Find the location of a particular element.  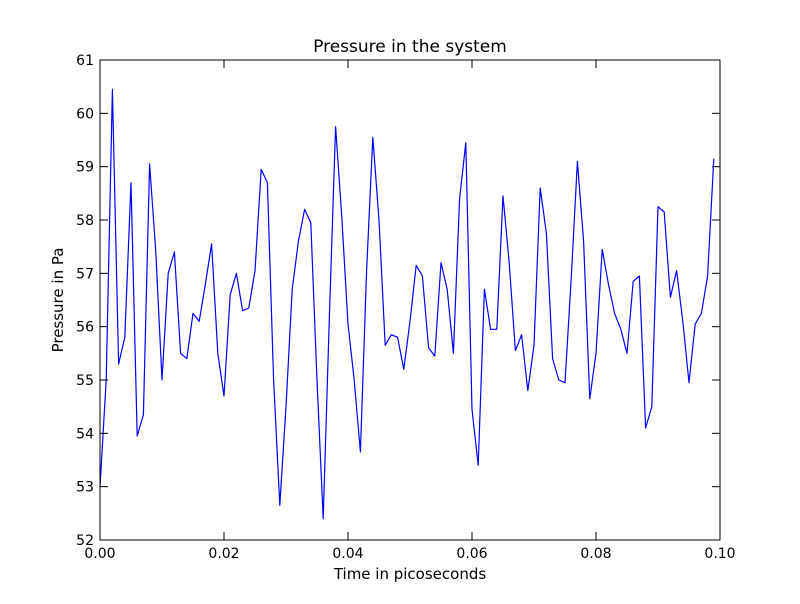

chart-title: Pressure in the system is located at coordinates (410, 47).